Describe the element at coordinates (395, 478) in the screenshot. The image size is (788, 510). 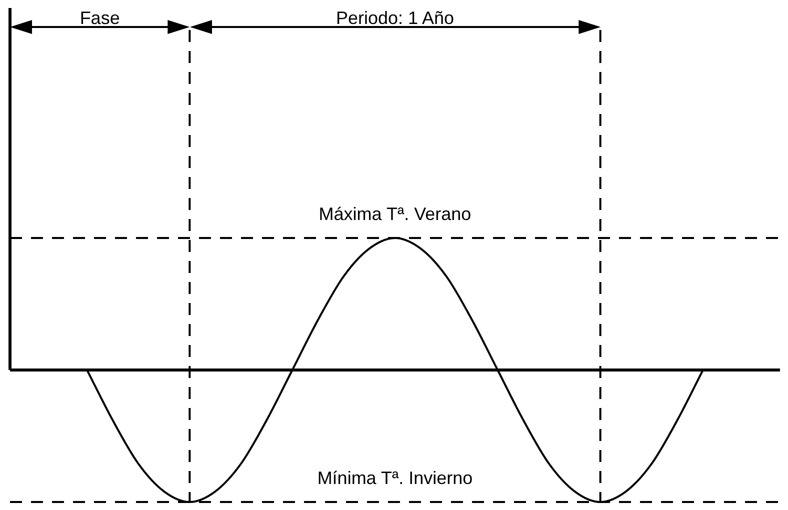
I see `ref-line-label: Mínima Tª. Invierno` at that location.